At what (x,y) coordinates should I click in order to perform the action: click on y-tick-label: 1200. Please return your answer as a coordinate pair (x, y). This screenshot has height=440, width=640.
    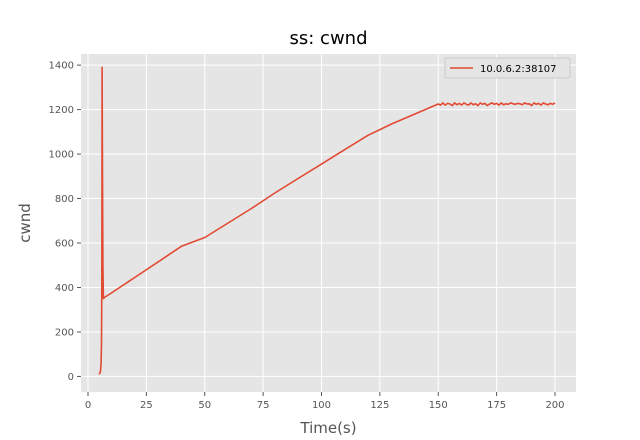
    Looking at the image, I should click on (61, 110).